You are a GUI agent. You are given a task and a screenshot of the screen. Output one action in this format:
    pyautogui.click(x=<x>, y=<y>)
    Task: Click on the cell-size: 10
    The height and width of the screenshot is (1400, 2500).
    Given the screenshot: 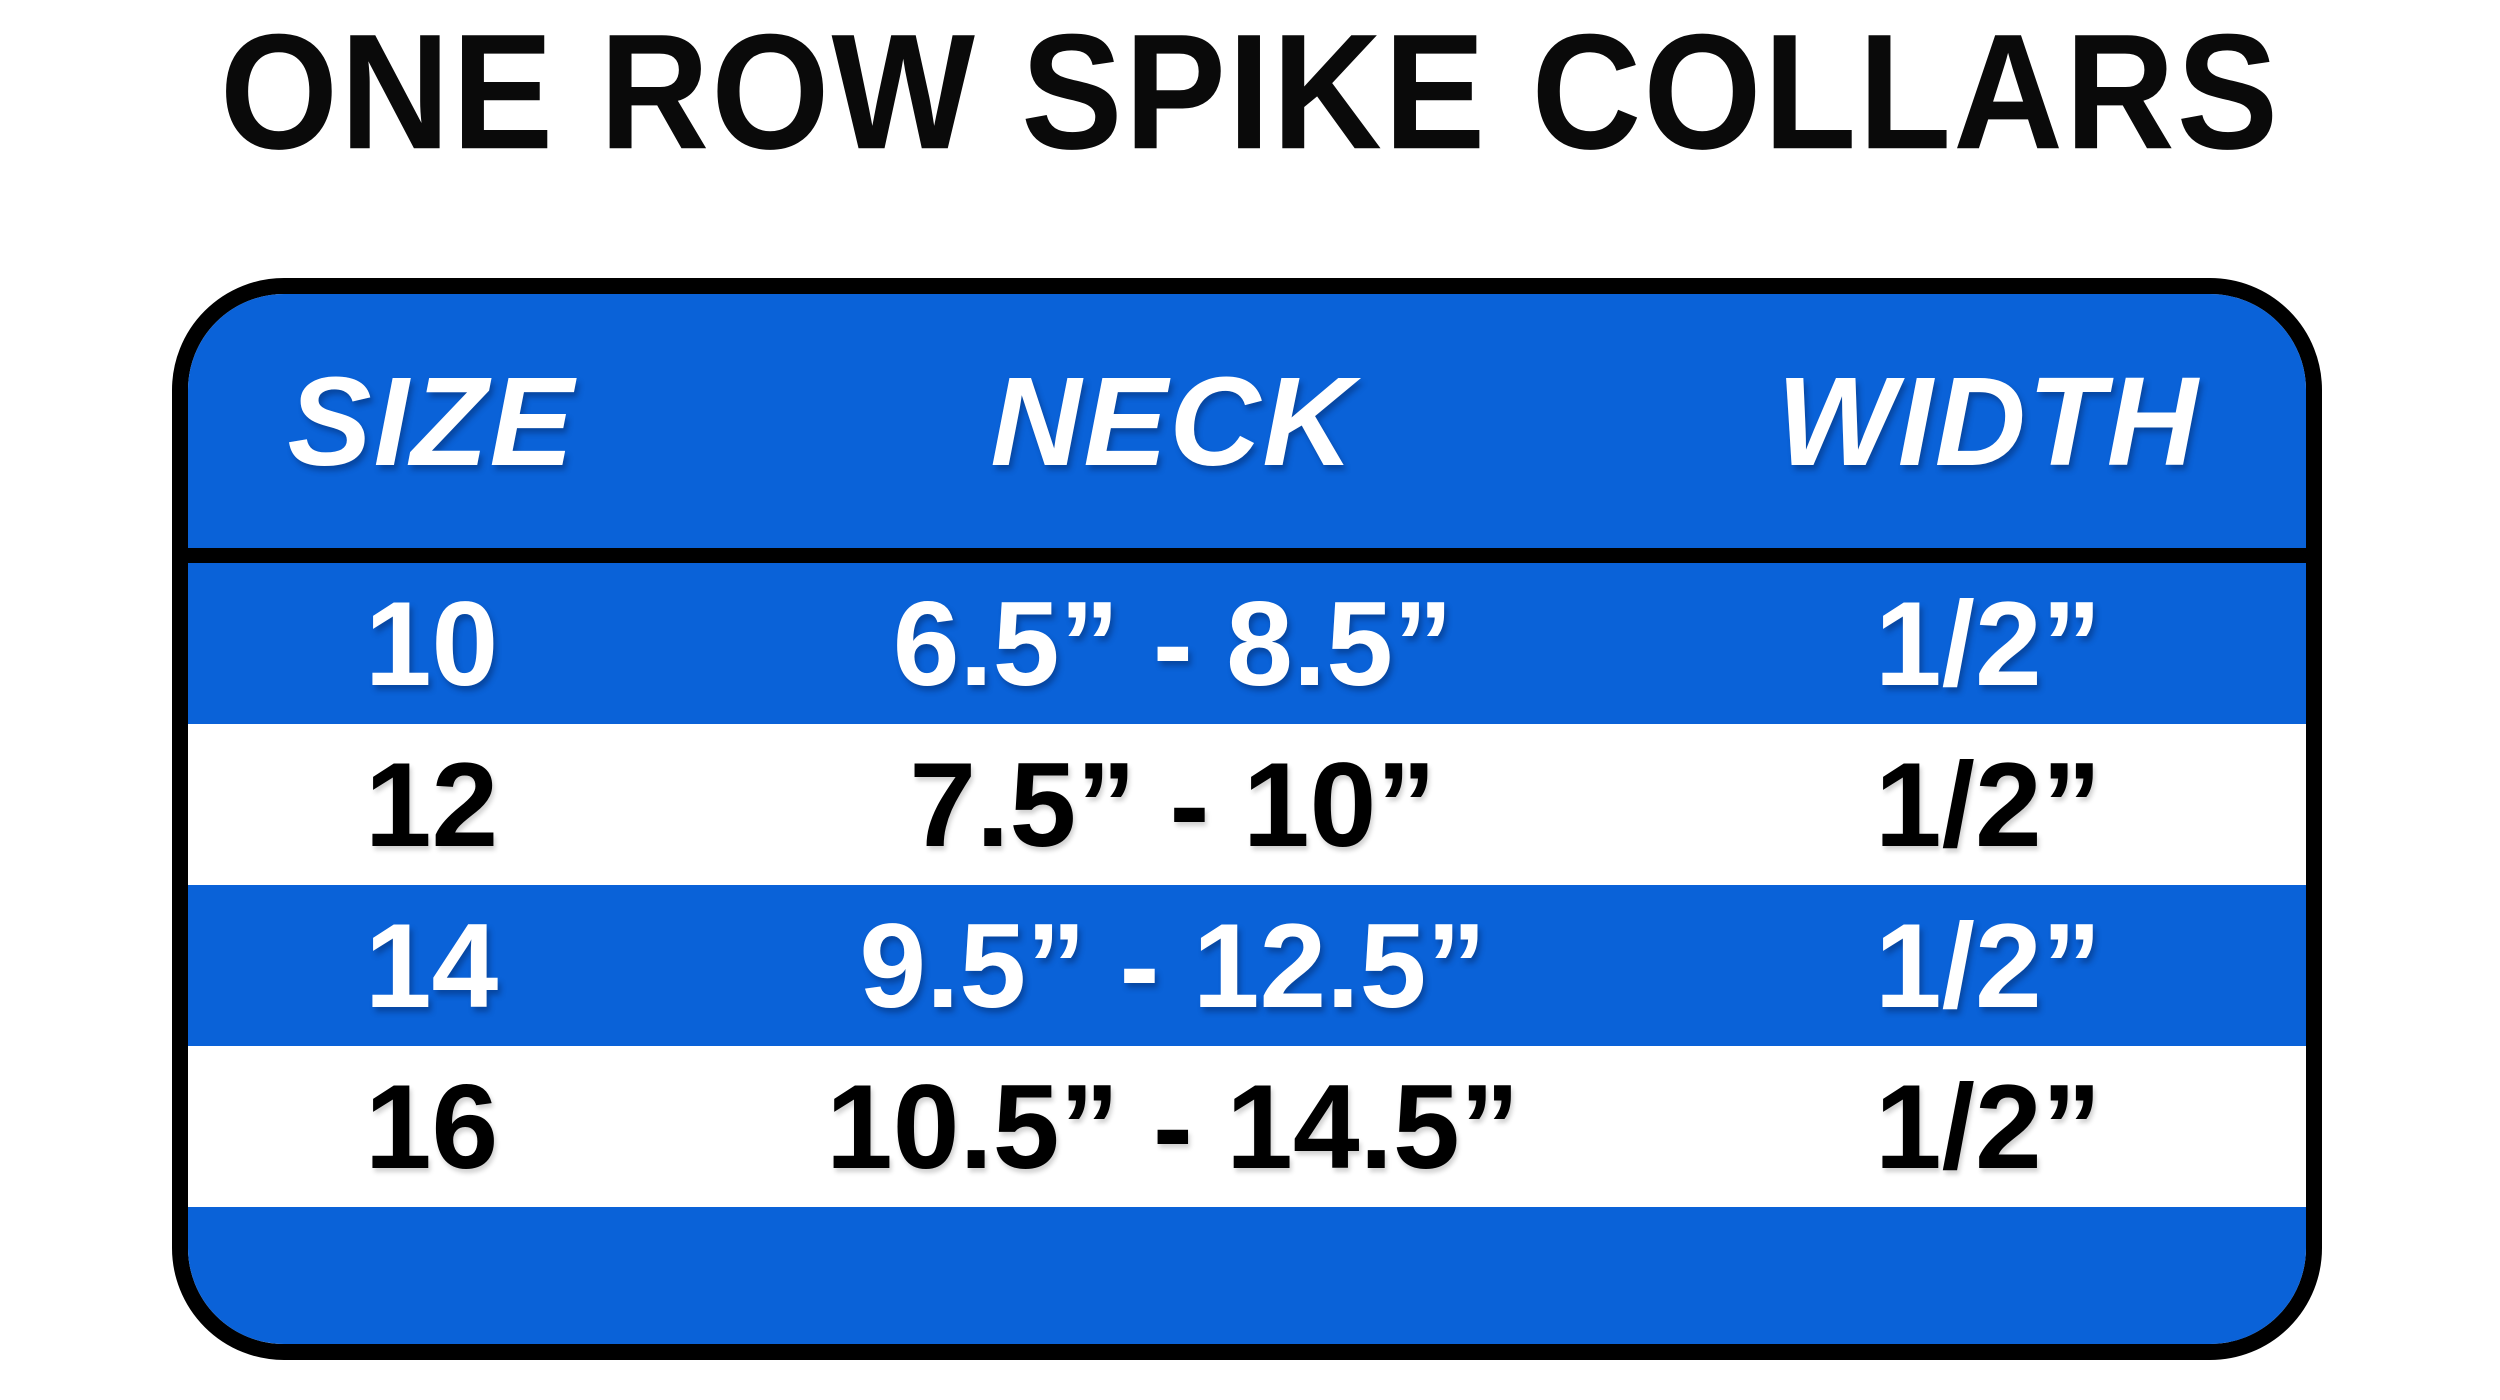 What is the action you would take?
    pyautogui.click(x=431, y=643)
    